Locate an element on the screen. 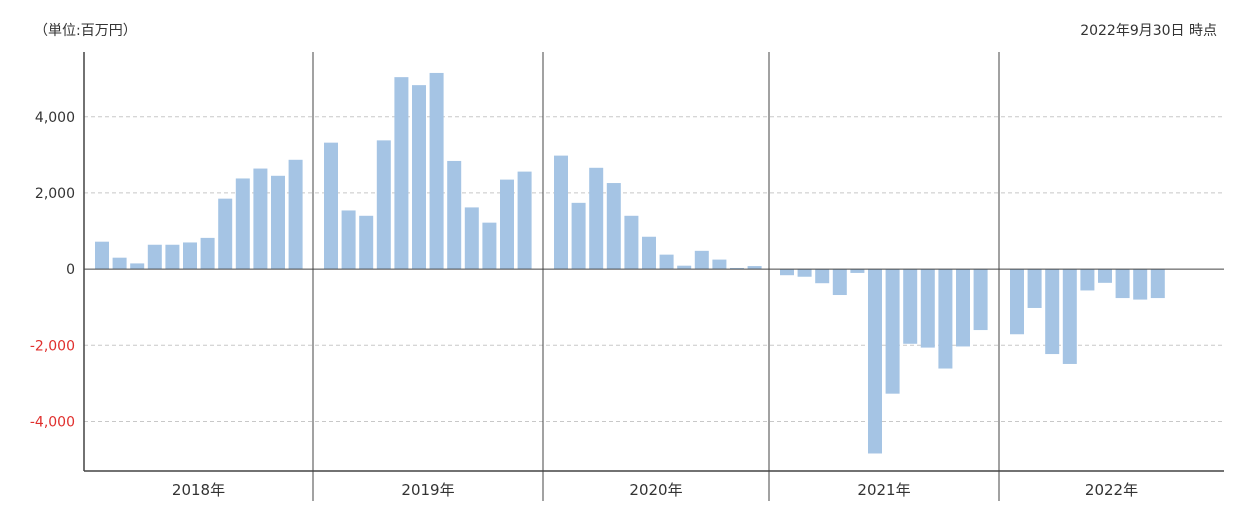 The image size is (1243, 507). bar-2018年-1 is located at coordinates (102, 255).